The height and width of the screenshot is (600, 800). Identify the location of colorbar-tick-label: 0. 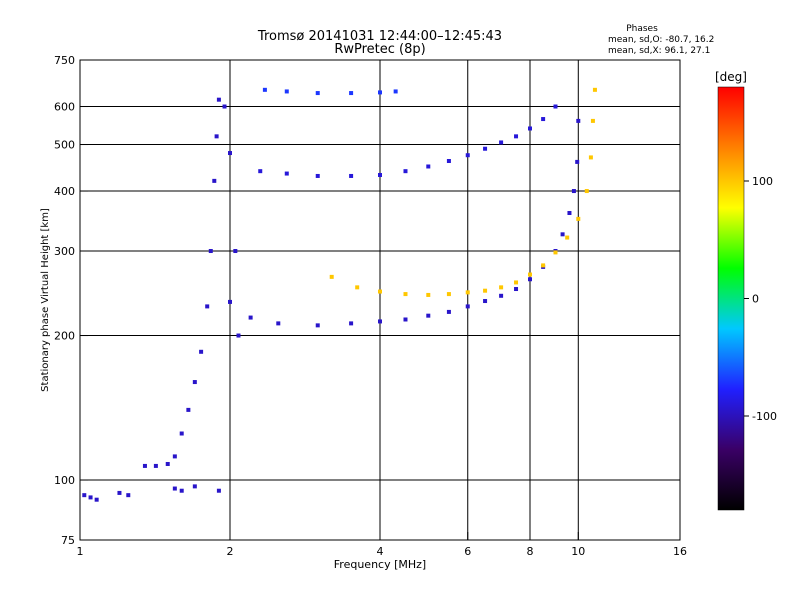
(755, 299).